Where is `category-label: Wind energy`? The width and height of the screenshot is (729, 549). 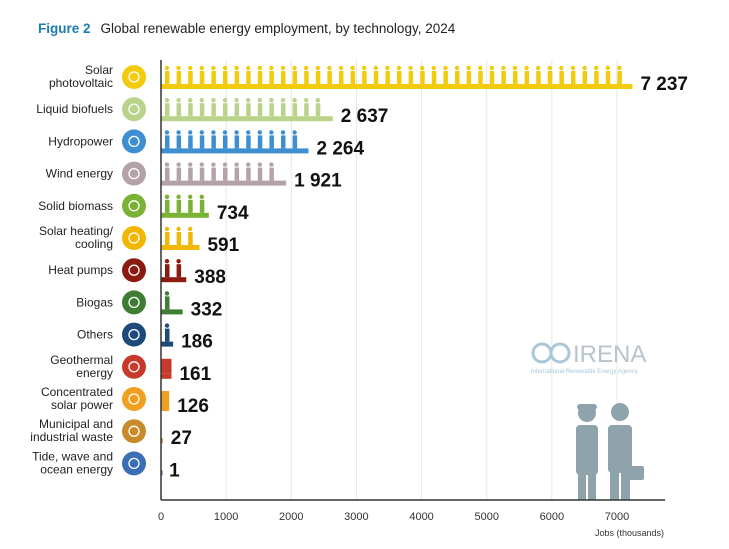 category-label: Wind energy is located at coordinates (79, 174).